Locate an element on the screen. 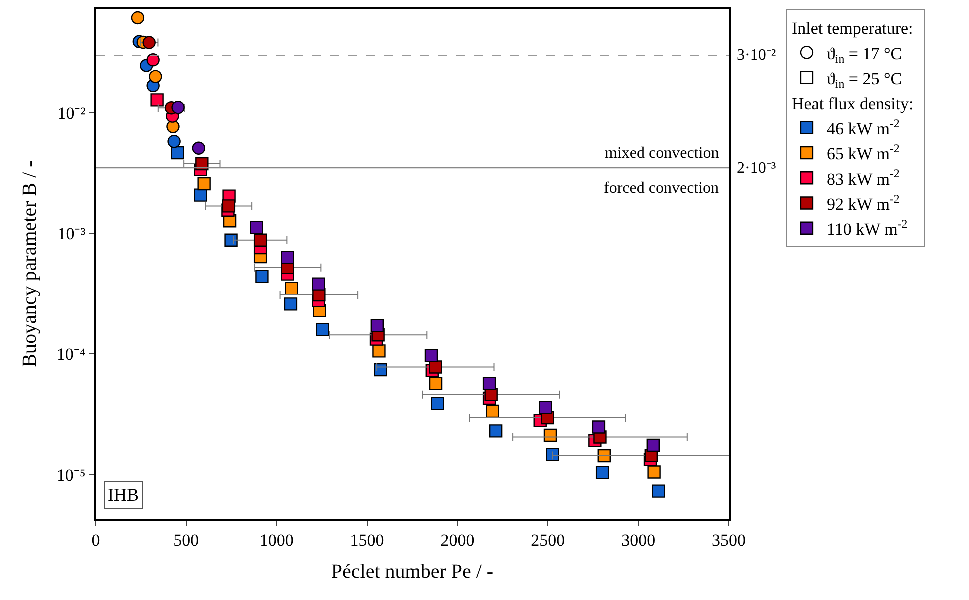 The height and width of the screenshot is (600, 969). ref-line-label: 2·10⁻³ is located at coordinates (756, 168).